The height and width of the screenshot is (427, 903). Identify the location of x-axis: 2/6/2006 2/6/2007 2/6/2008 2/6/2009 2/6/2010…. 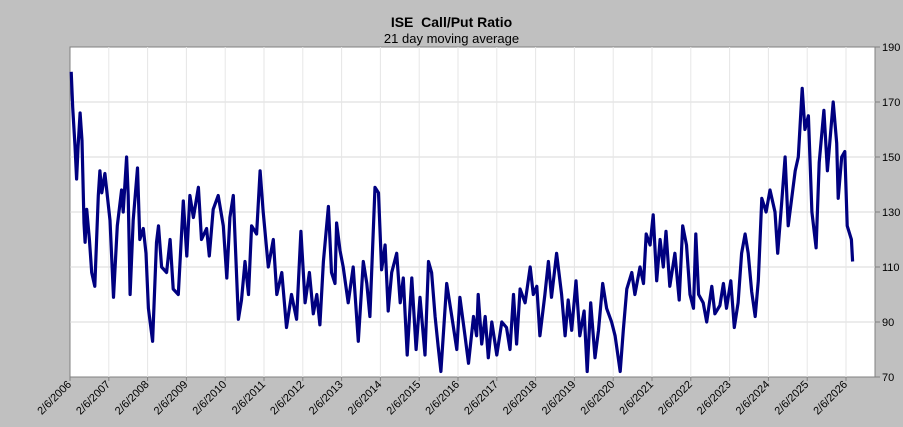
(442, 397).